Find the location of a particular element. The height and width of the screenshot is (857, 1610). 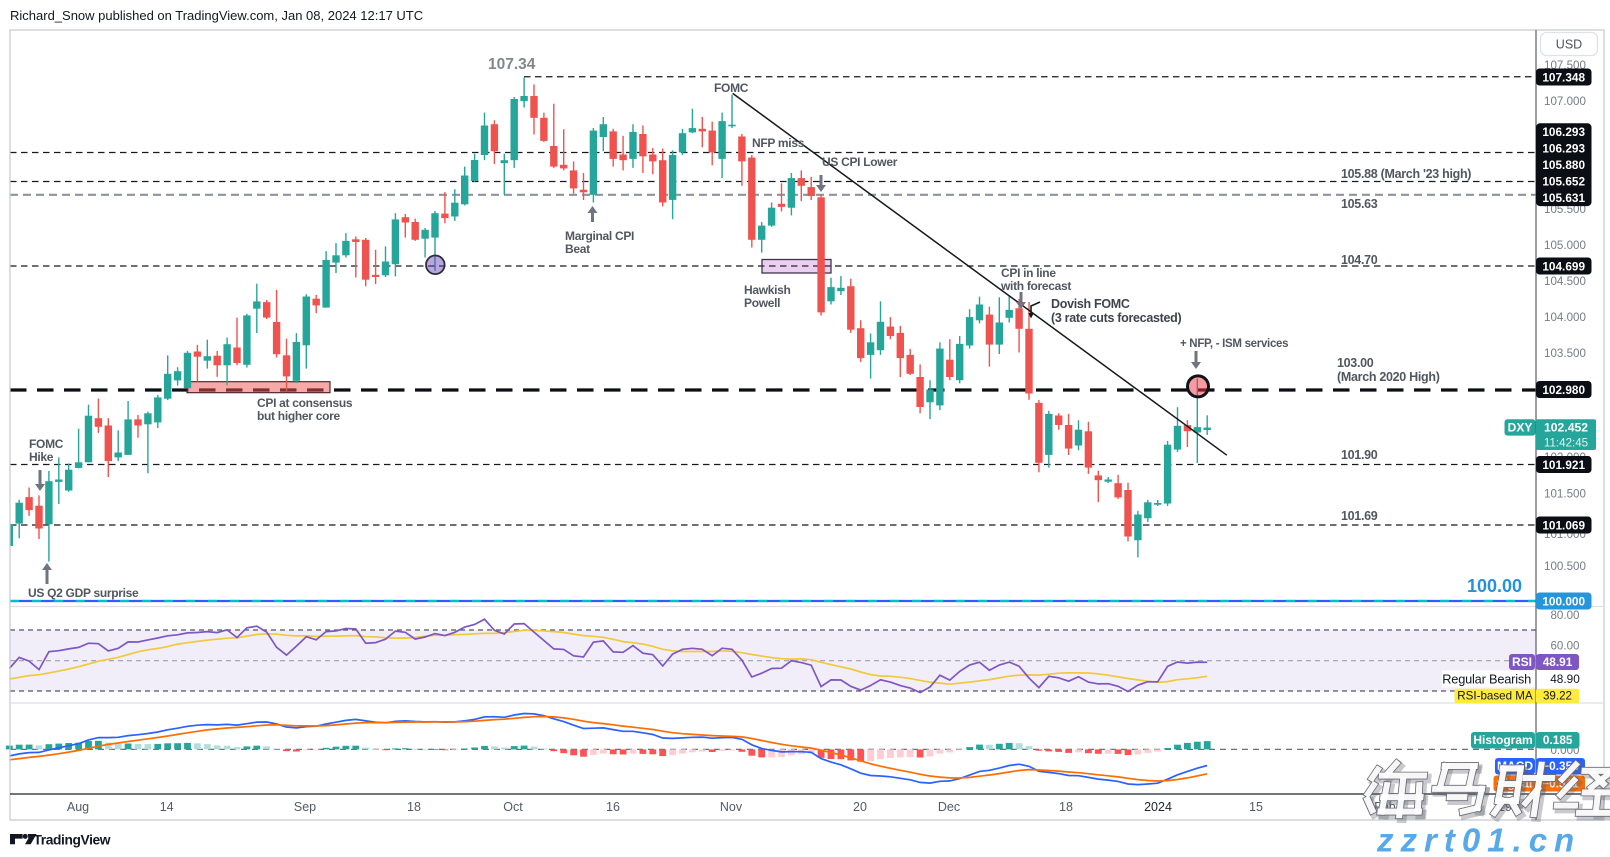

svg-text: RSI is located at coordinates (1522, 662).